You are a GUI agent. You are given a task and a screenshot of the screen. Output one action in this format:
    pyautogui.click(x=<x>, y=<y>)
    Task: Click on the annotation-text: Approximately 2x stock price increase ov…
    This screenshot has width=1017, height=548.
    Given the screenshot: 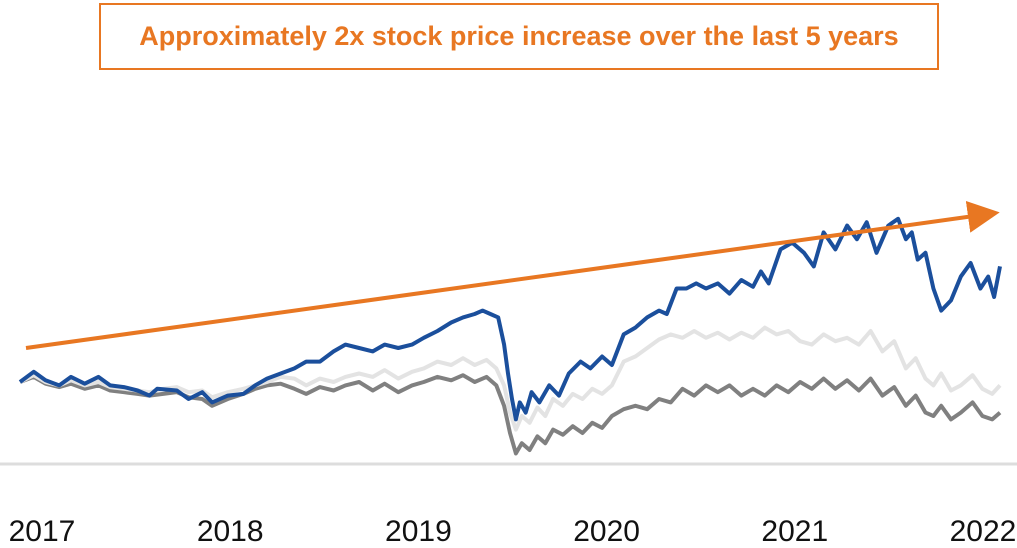 What is the action you would take?
    pyautogui.click(x=519, y=36)
    